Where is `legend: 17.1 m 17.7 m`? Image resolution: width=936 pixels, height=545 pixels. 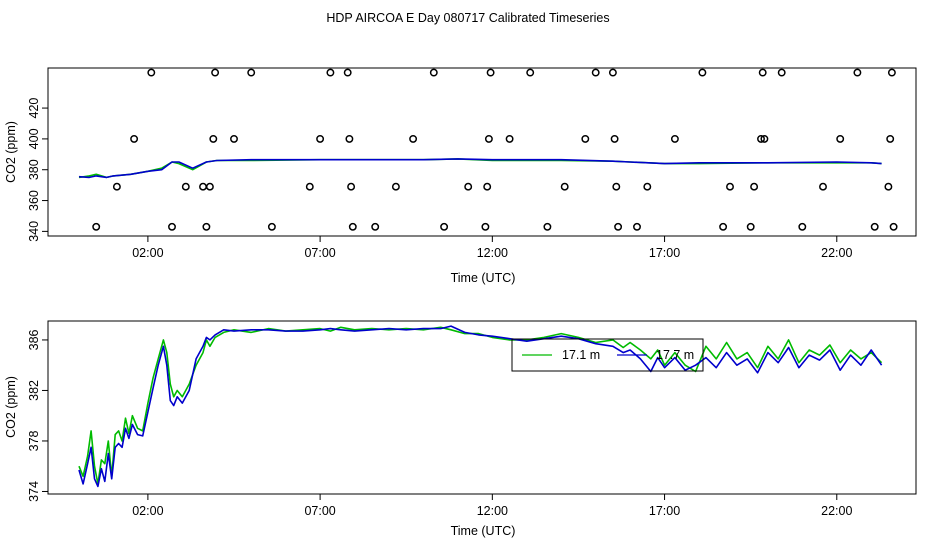 legend: 17.1 m 17.7 m is located at coordinates (607, 355).